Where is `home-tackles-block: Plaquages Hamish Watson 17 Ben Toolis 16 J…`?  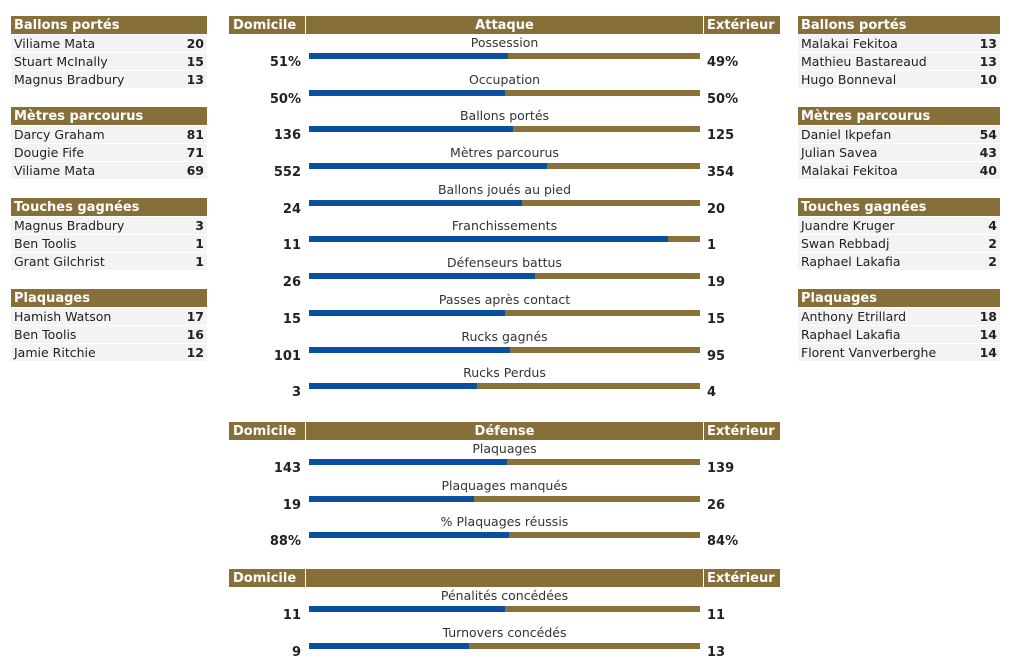
home-tackles-block: Plaquages Hamish Watson 17 Ben Toolis 16 J… is located at coordinates (109, 325).